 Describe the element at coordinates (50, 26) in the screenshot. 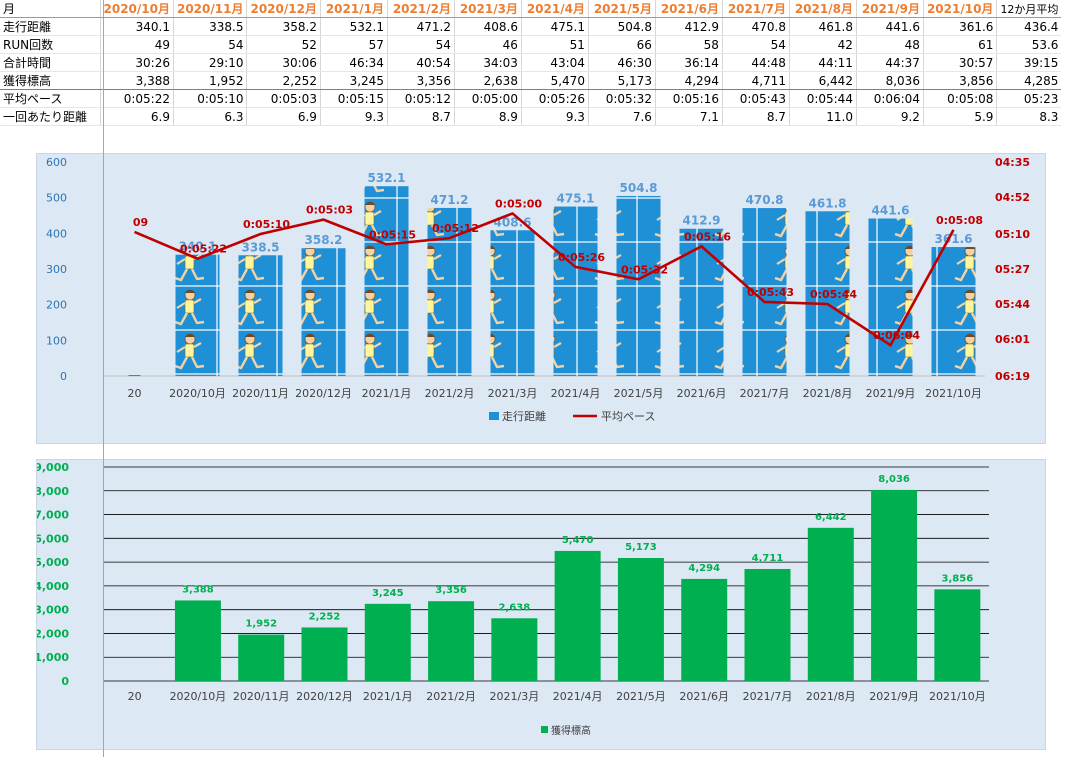

I see `row-label-cell: 走行距離` at that location.